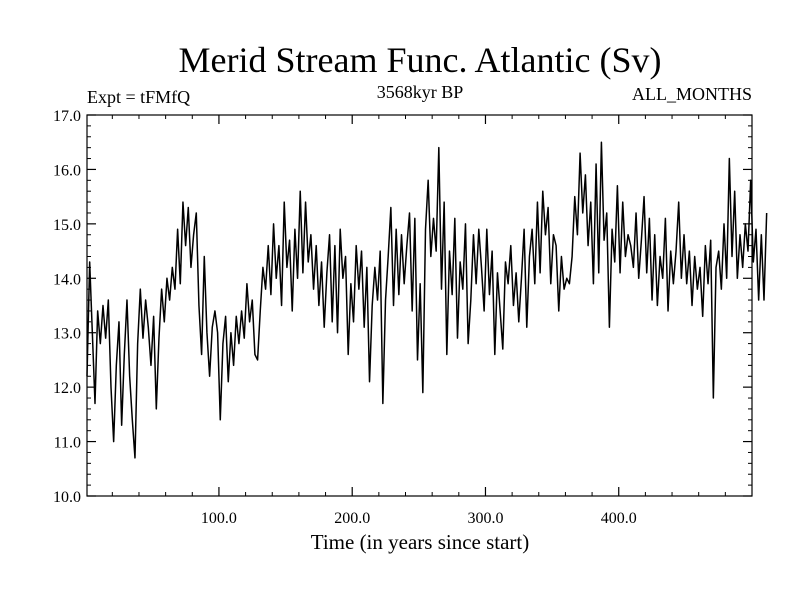 The width and height of the screenshot is (800, 600). What do you see at coordinates (67, 225) in the screenshot?
I see `y-tick-label: 15.0` at bounding box center [67, 225].